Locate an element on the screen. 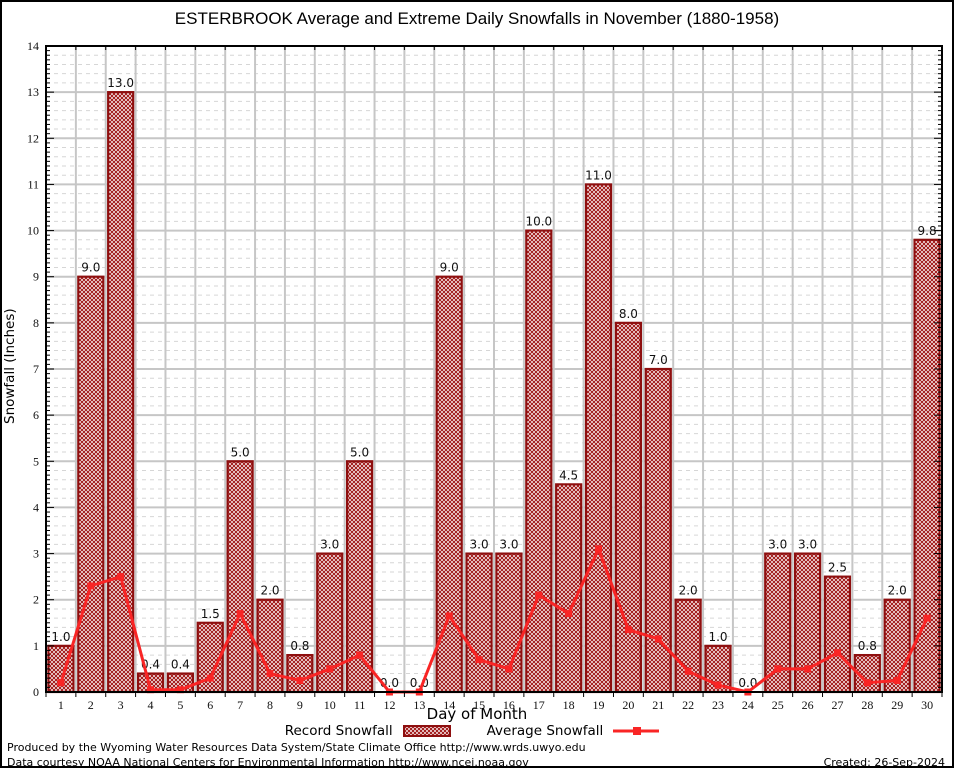  svg-text: 1.5 is located at coordinates (210, 614).